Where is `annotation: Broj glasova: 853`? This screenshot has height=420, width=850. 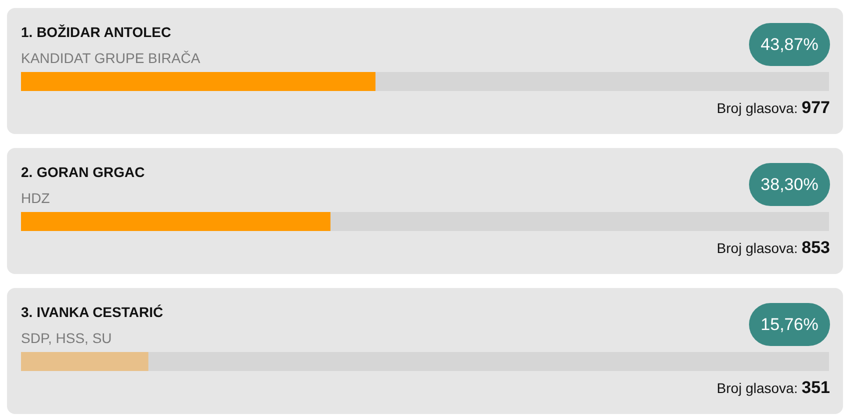
annotation: Broj glasova: 853 is located at coordinates (773, 247).